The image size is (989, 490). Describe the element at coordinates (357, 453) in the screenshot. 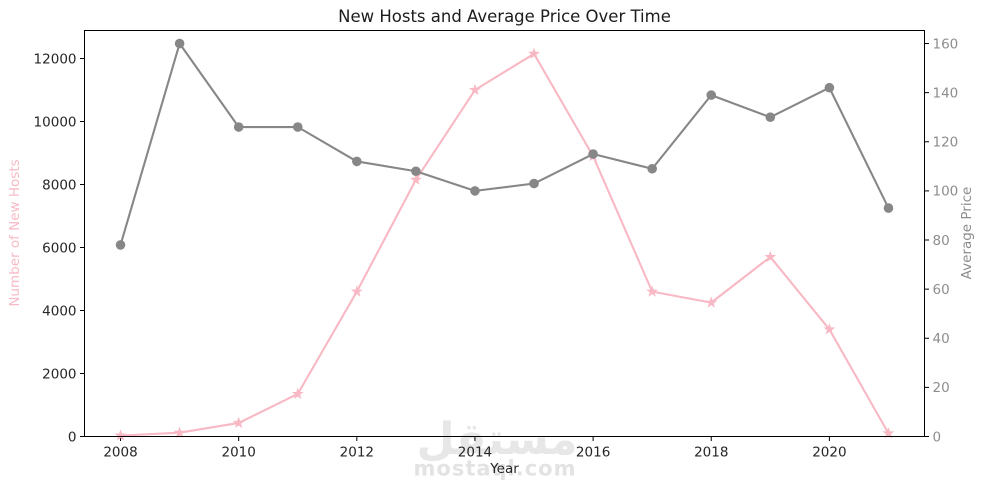

I see `x-tick-label: 2012` at that location.